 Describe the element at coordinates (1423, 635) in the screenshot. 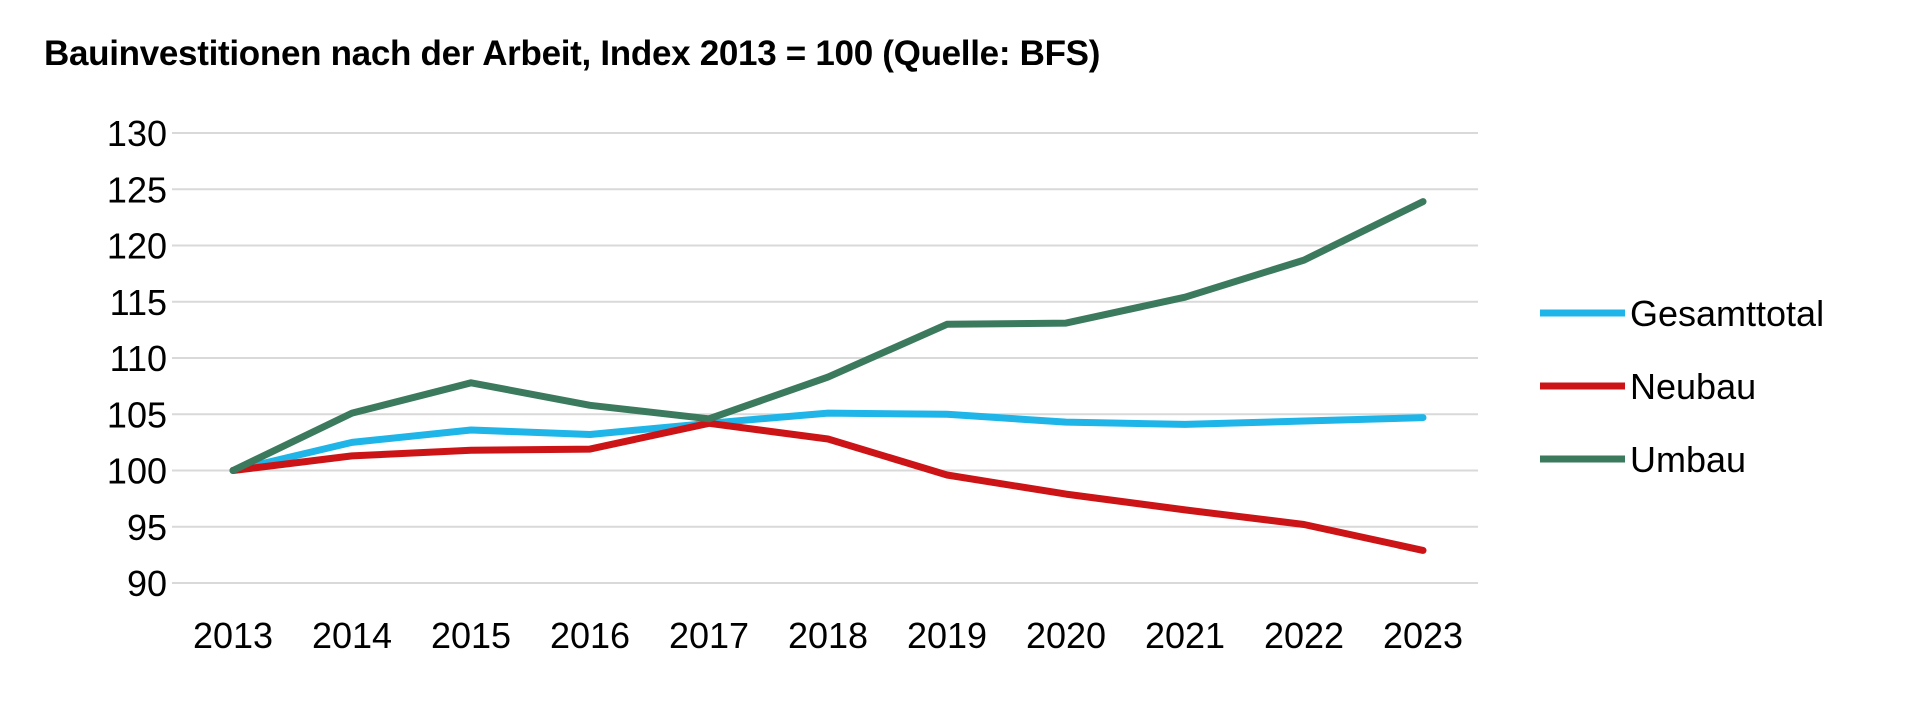

I see `x-tick-label: 2023` at that location.